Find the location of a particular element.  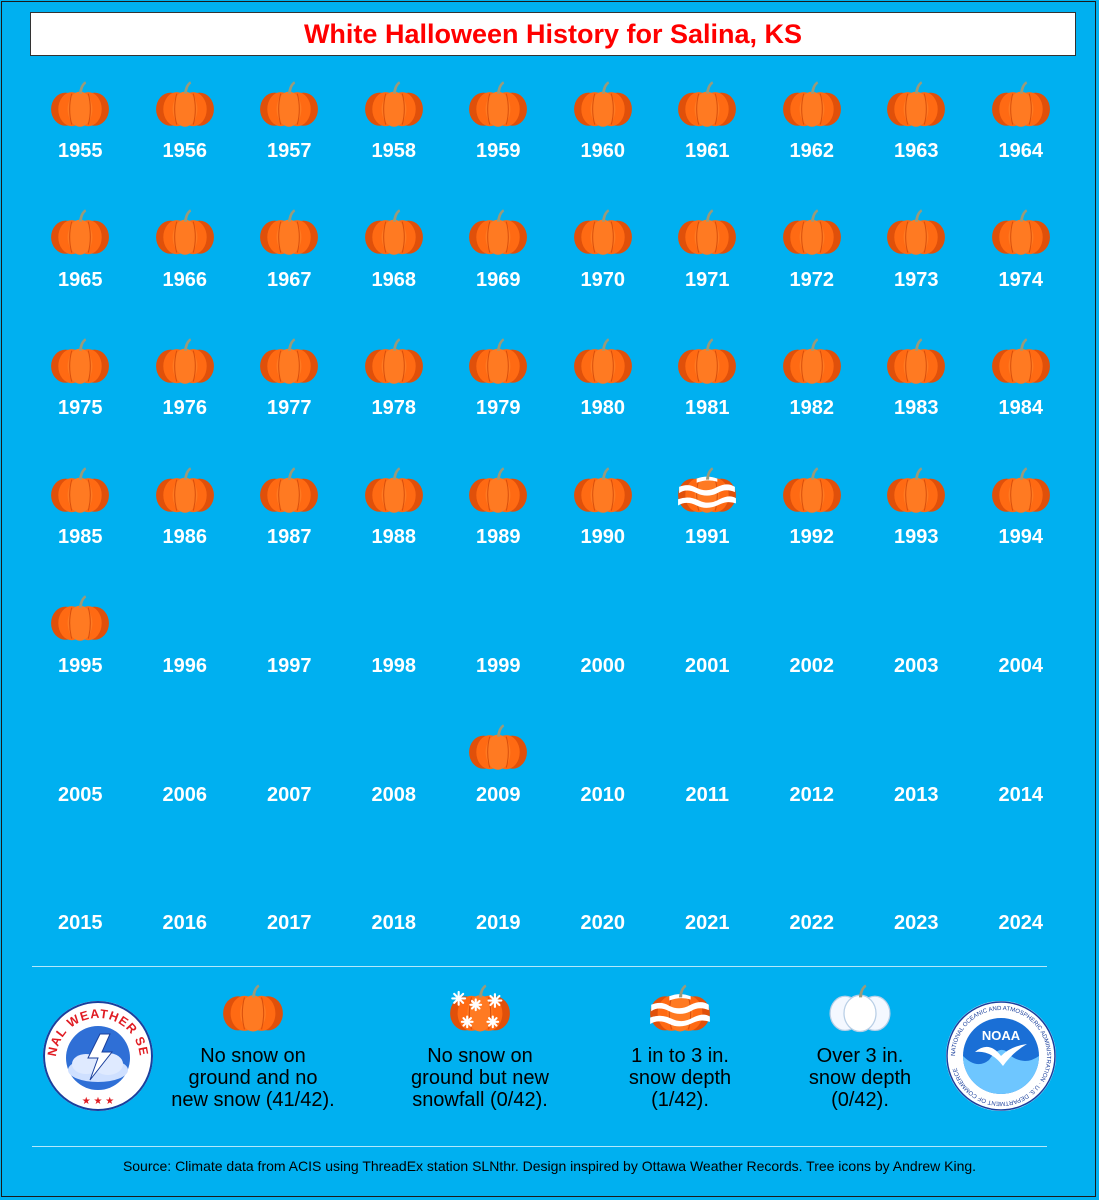

year-cell: 2005 is located at coordinates (80, 784).